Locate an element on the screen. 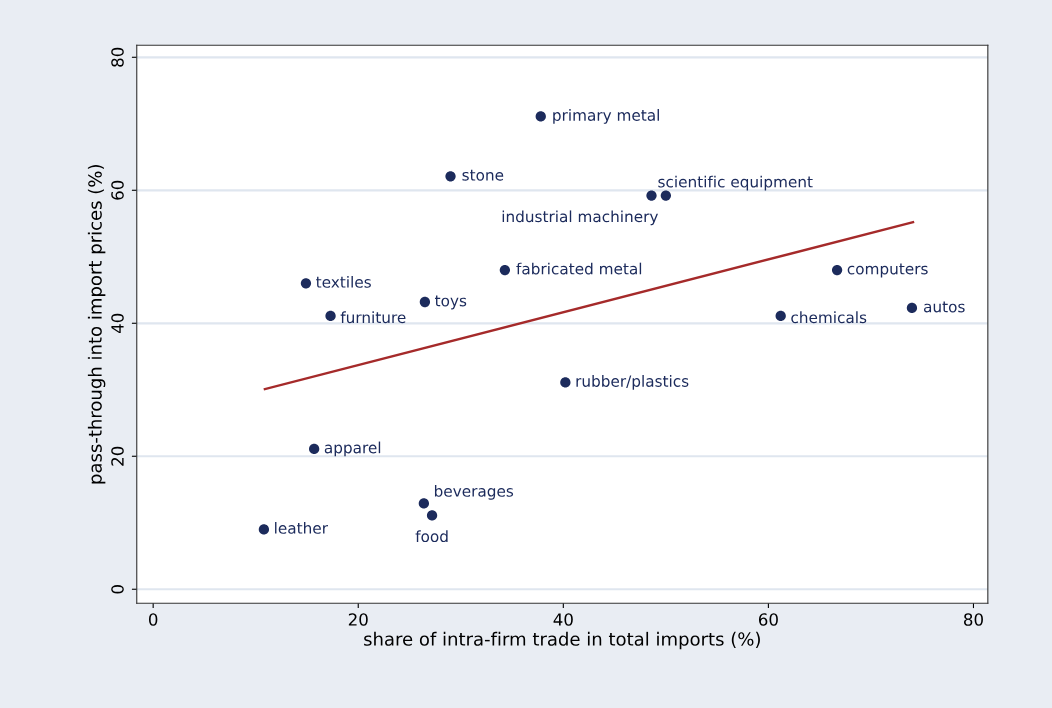 This screenshot has width=1052, height=708. annotation: autos is located at coordinates (944, 307).